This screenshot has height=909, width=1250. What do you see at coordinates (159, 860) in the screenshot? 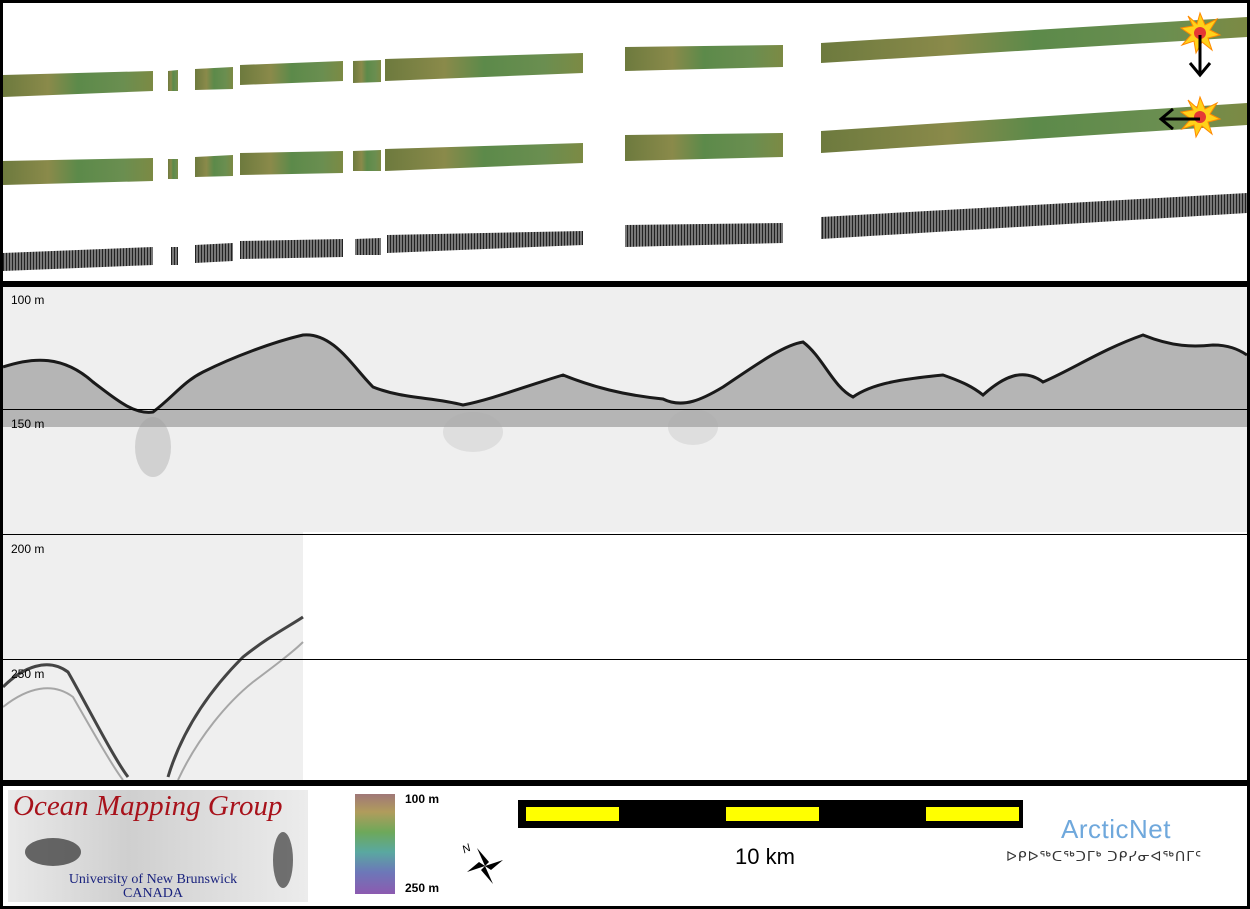
I see `omg-logo-graphic` at bounding box center [159, 860].